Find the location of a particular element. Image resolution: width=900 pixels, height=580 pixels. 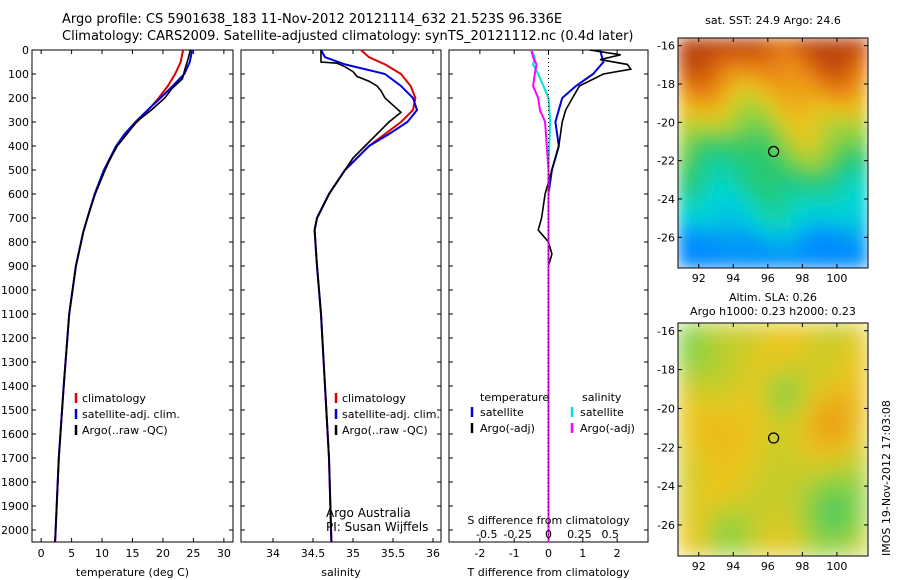

series-argo-raw-qc- is located at coordinates (123, 296).